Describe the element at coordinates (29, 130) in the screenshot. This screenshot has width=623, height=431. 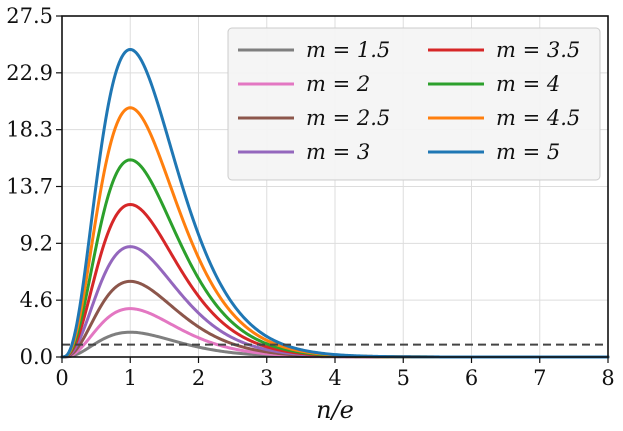
I see `y-tick-label: 18.3` at that location.